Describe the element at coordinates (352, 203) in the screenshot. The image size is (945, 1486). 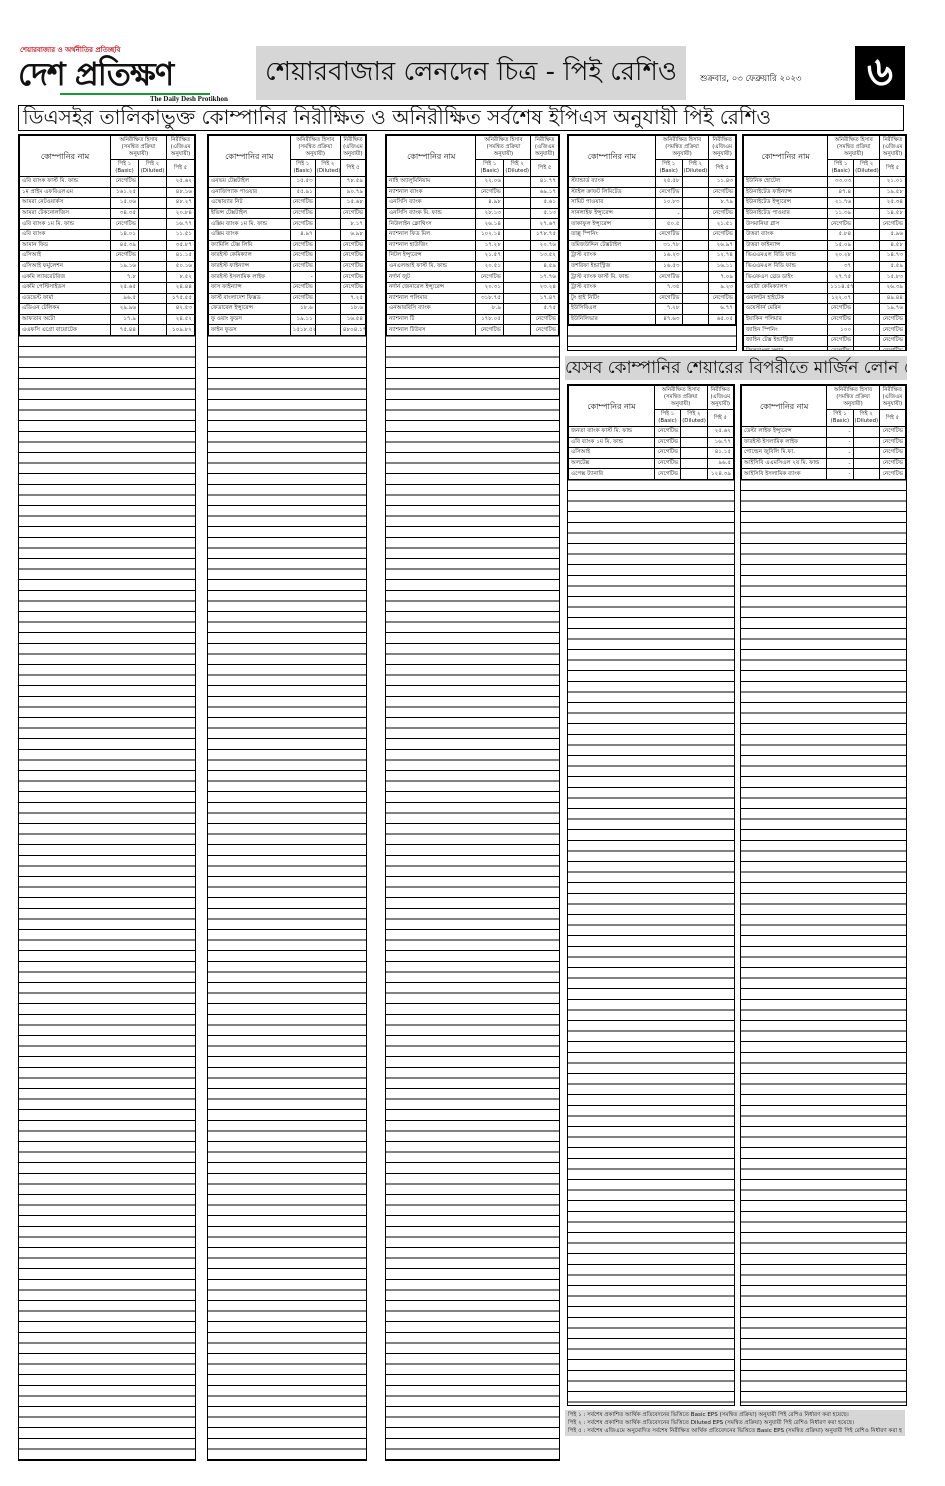
I see `pe5-value: ১৫.৬৮` at that location.